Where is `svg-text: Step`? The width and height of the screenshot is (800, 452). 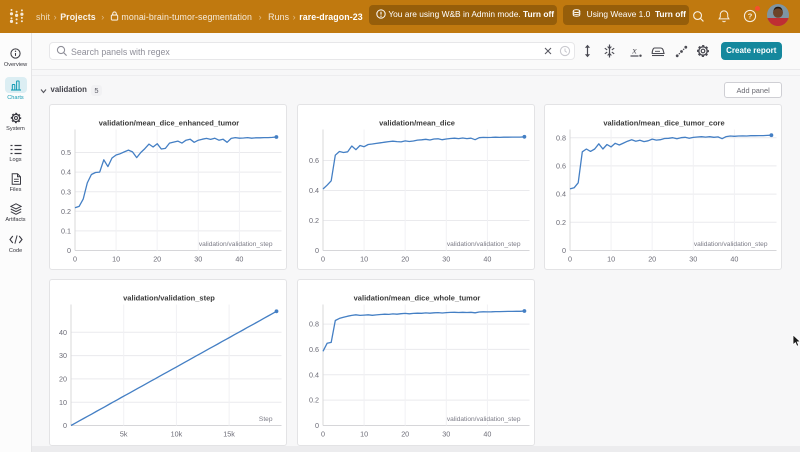
svg-text: Step is located at coordinates (266, 419).